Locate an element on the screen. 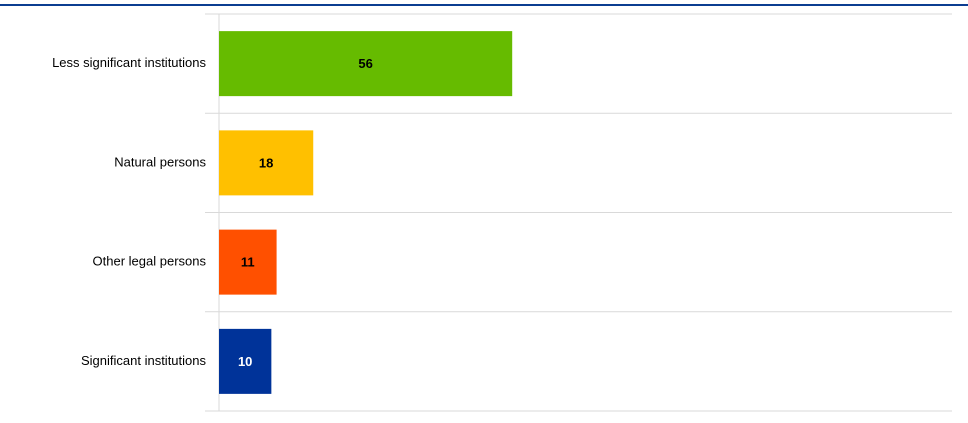  data-label: 18 is located at coordinates (266, 162).